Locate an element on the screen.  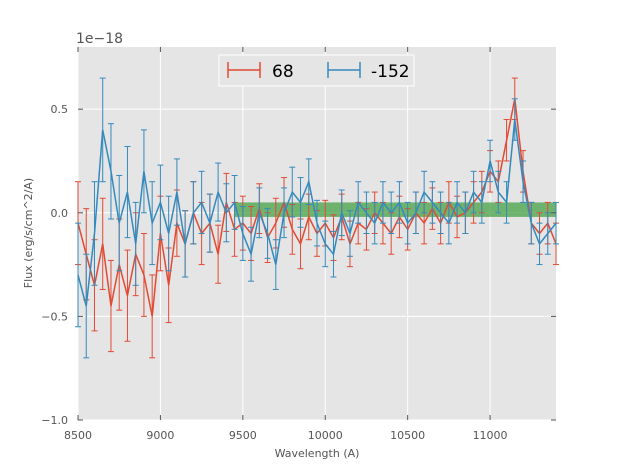
x-tick-label: 11000 is located at coordinates (490, 435).